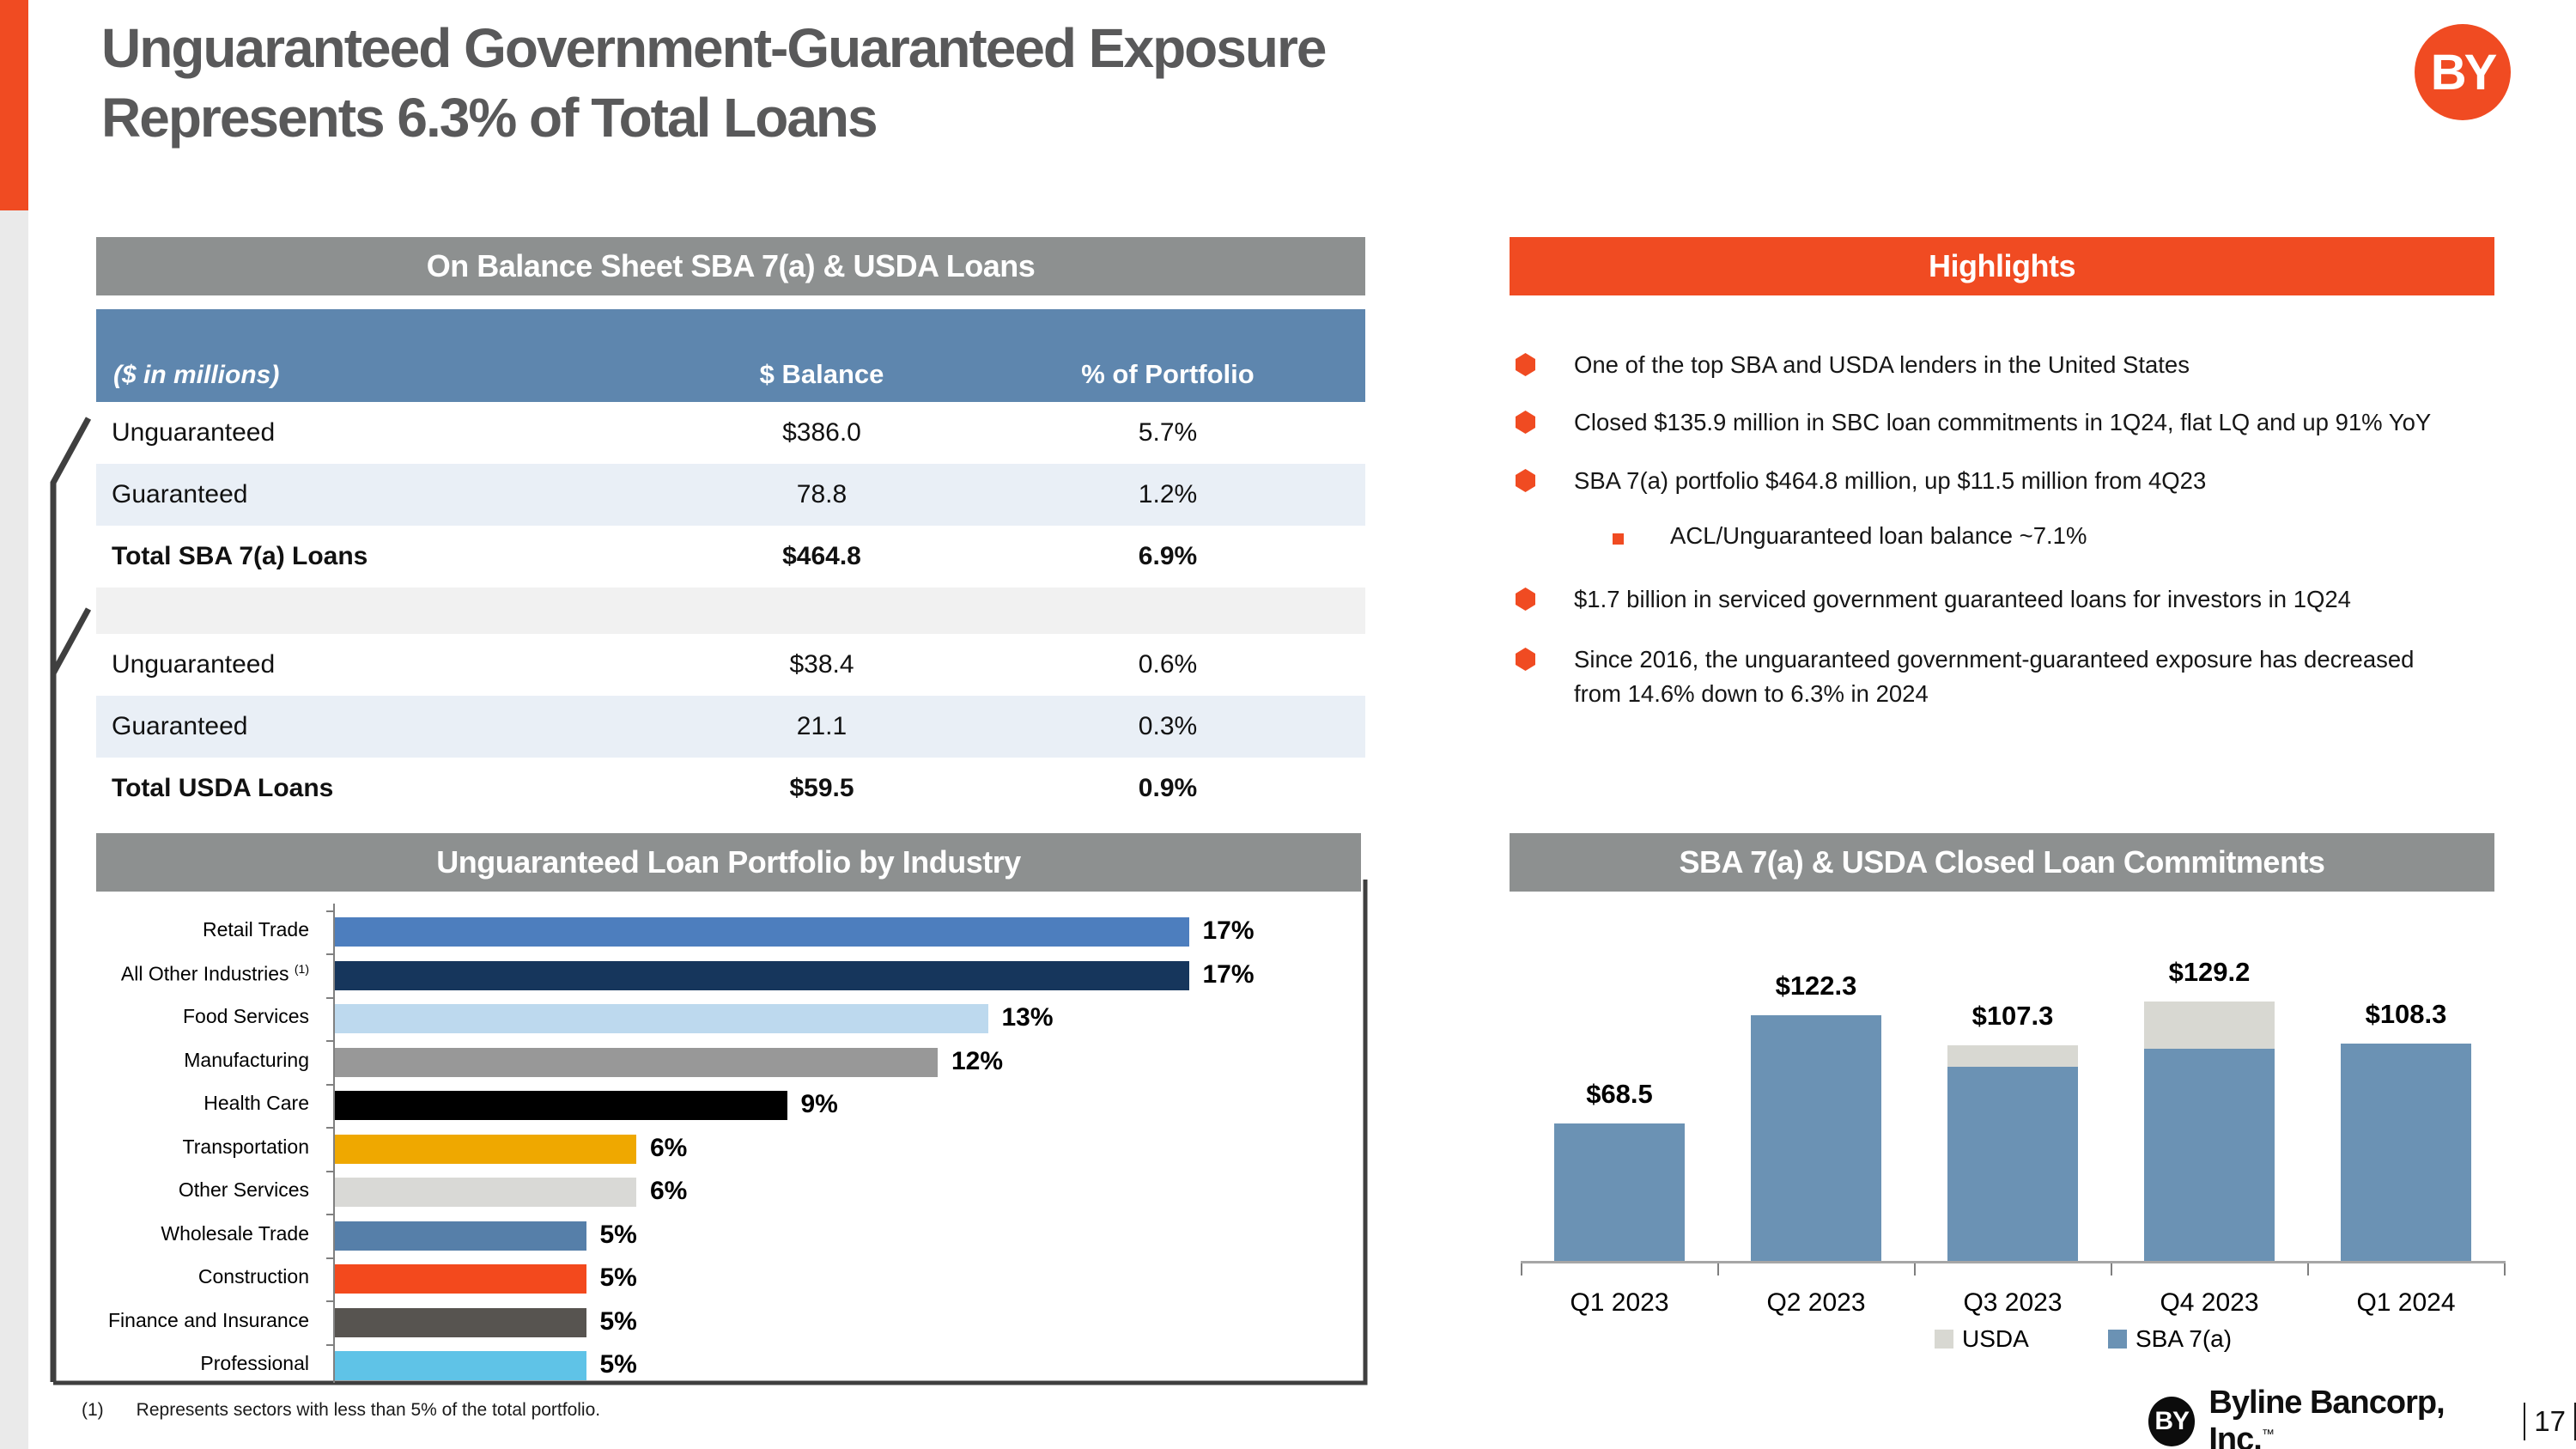  What do you see at coordinates (821, 556) in the screenshot?
I see `row-balance: $464.8` at bounding box center [821, 556].